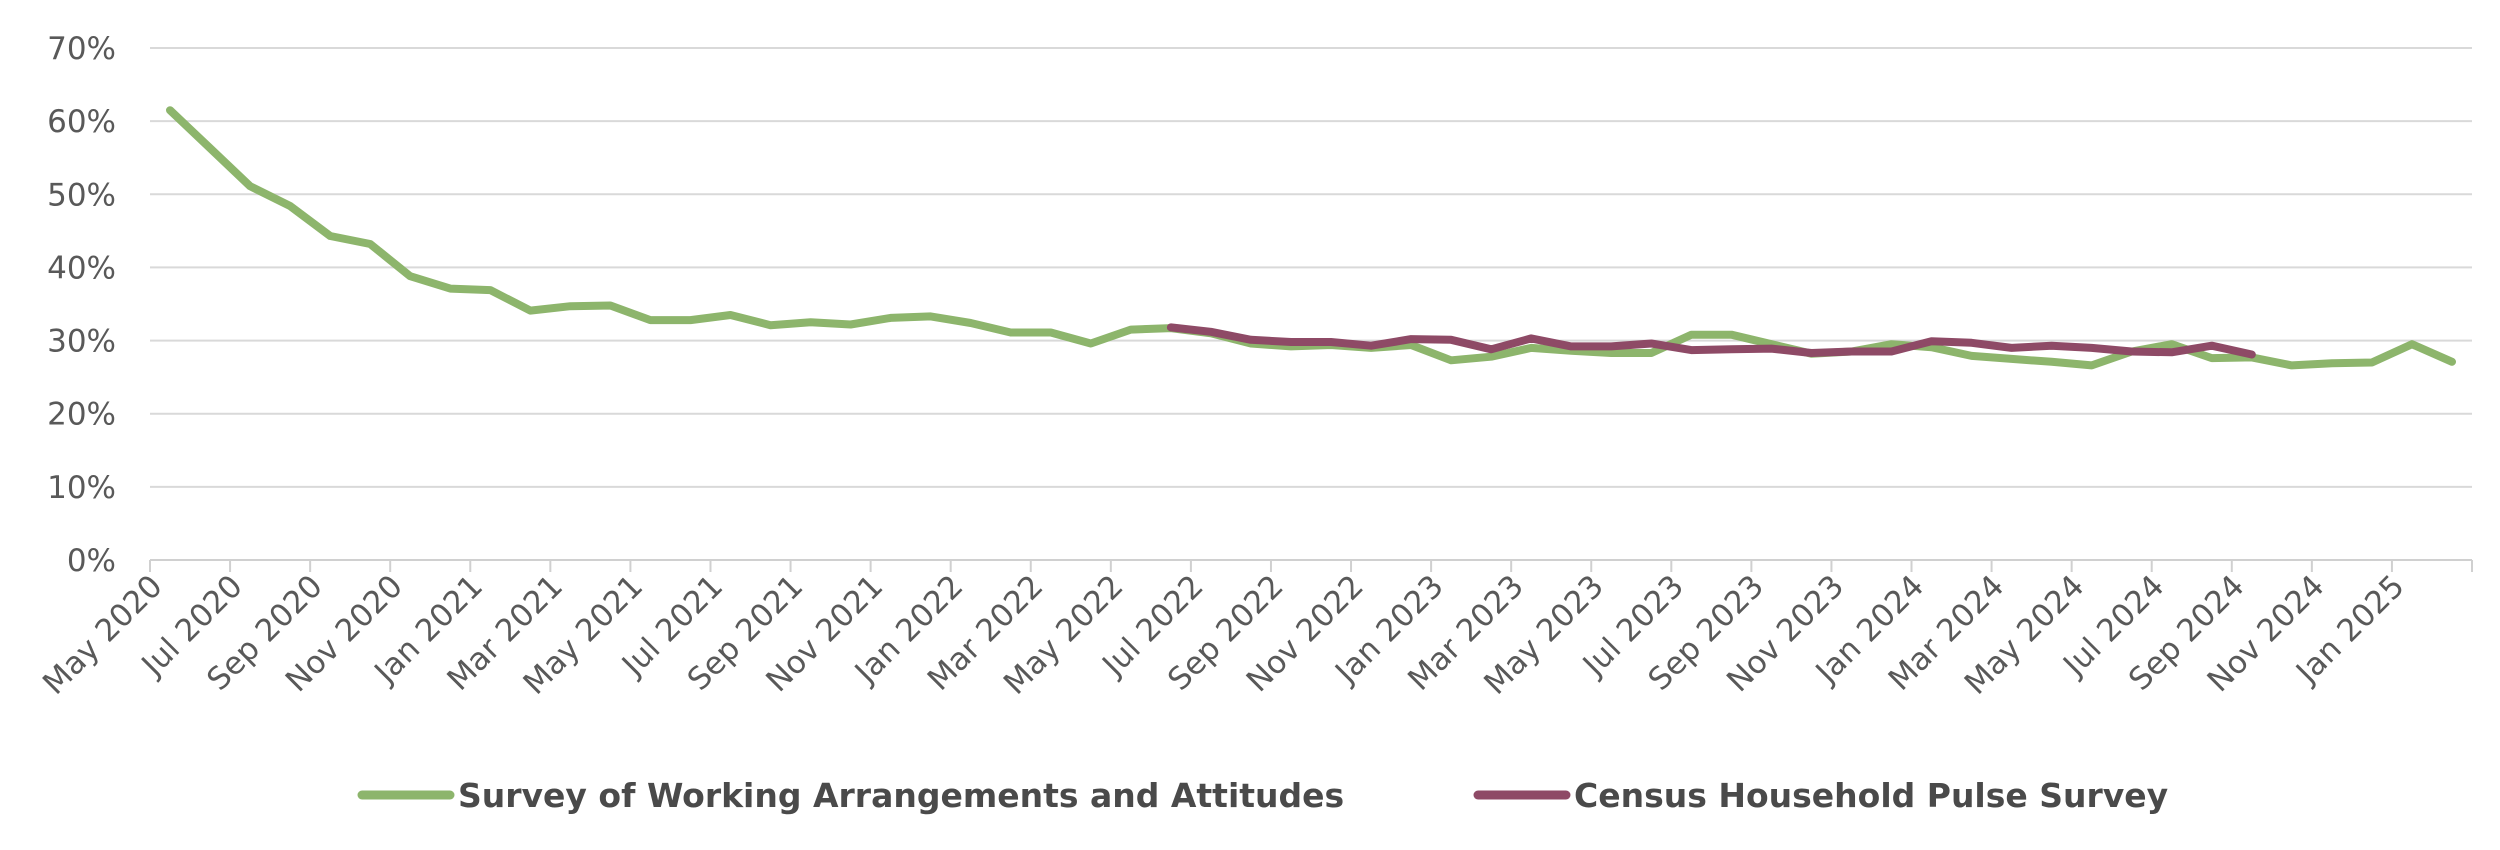  What do you see at coordinates (91, 561) in the screenshot?
I see `y-tick-label: 0%` at bounding box center [91, 561].